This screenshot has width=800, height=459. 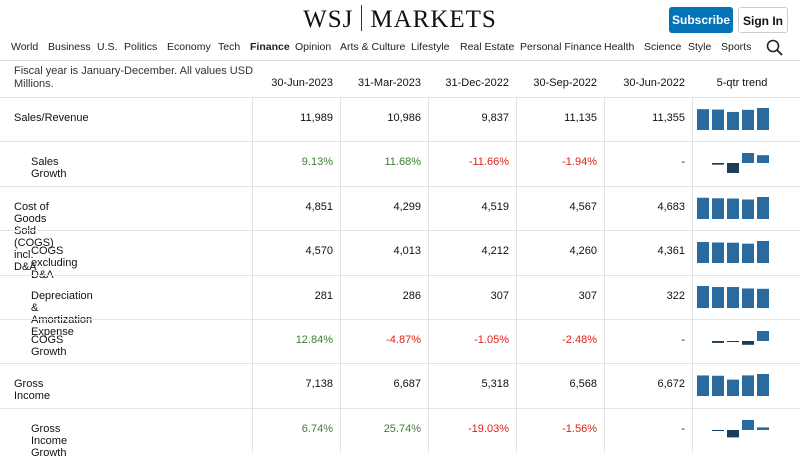 I want to click on value-cell: -1.94%, so click(x=579, y=162).